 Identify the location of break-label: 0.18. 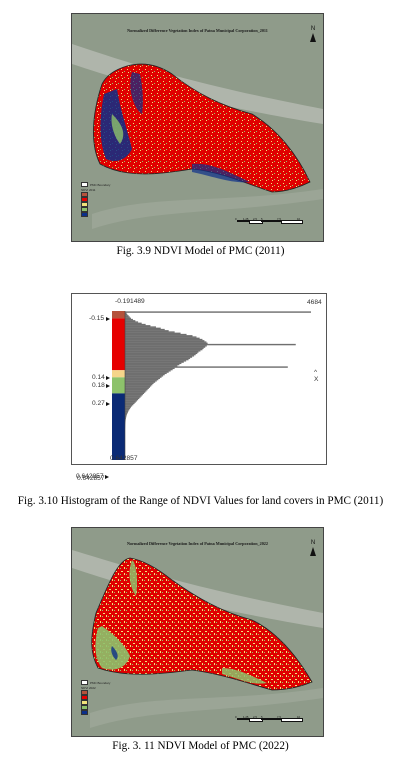
(98, 385).